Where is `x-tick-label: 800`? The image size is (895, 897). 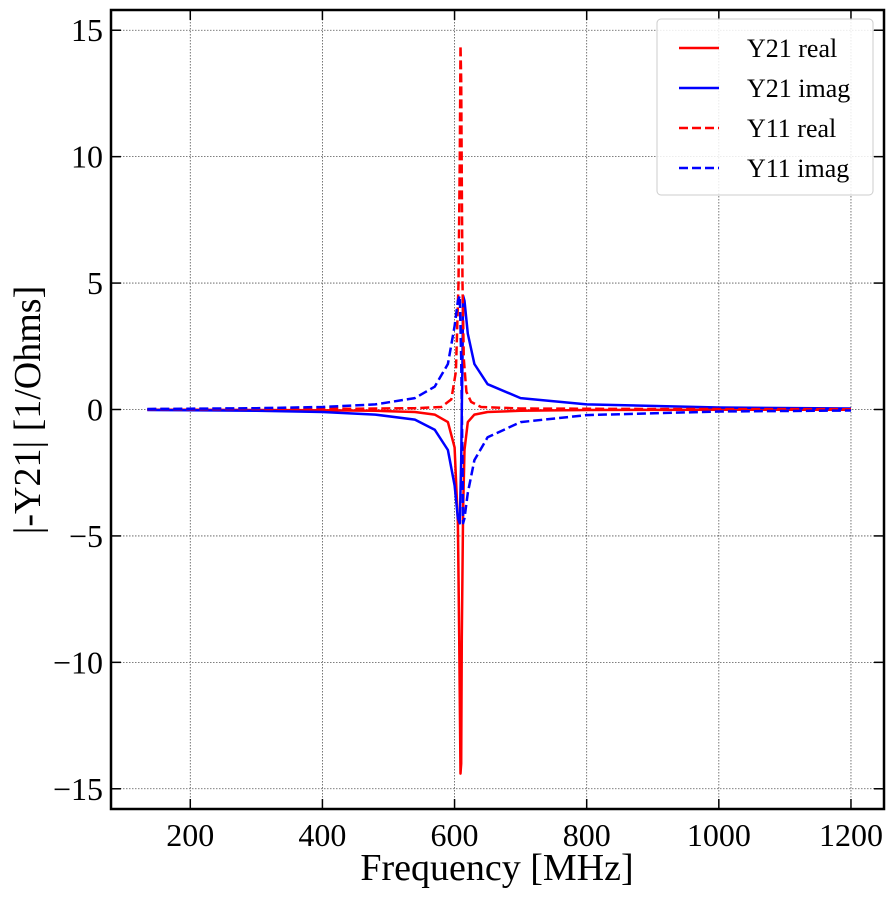
x-tick-label: 800 is located at coordinates (587, 835).